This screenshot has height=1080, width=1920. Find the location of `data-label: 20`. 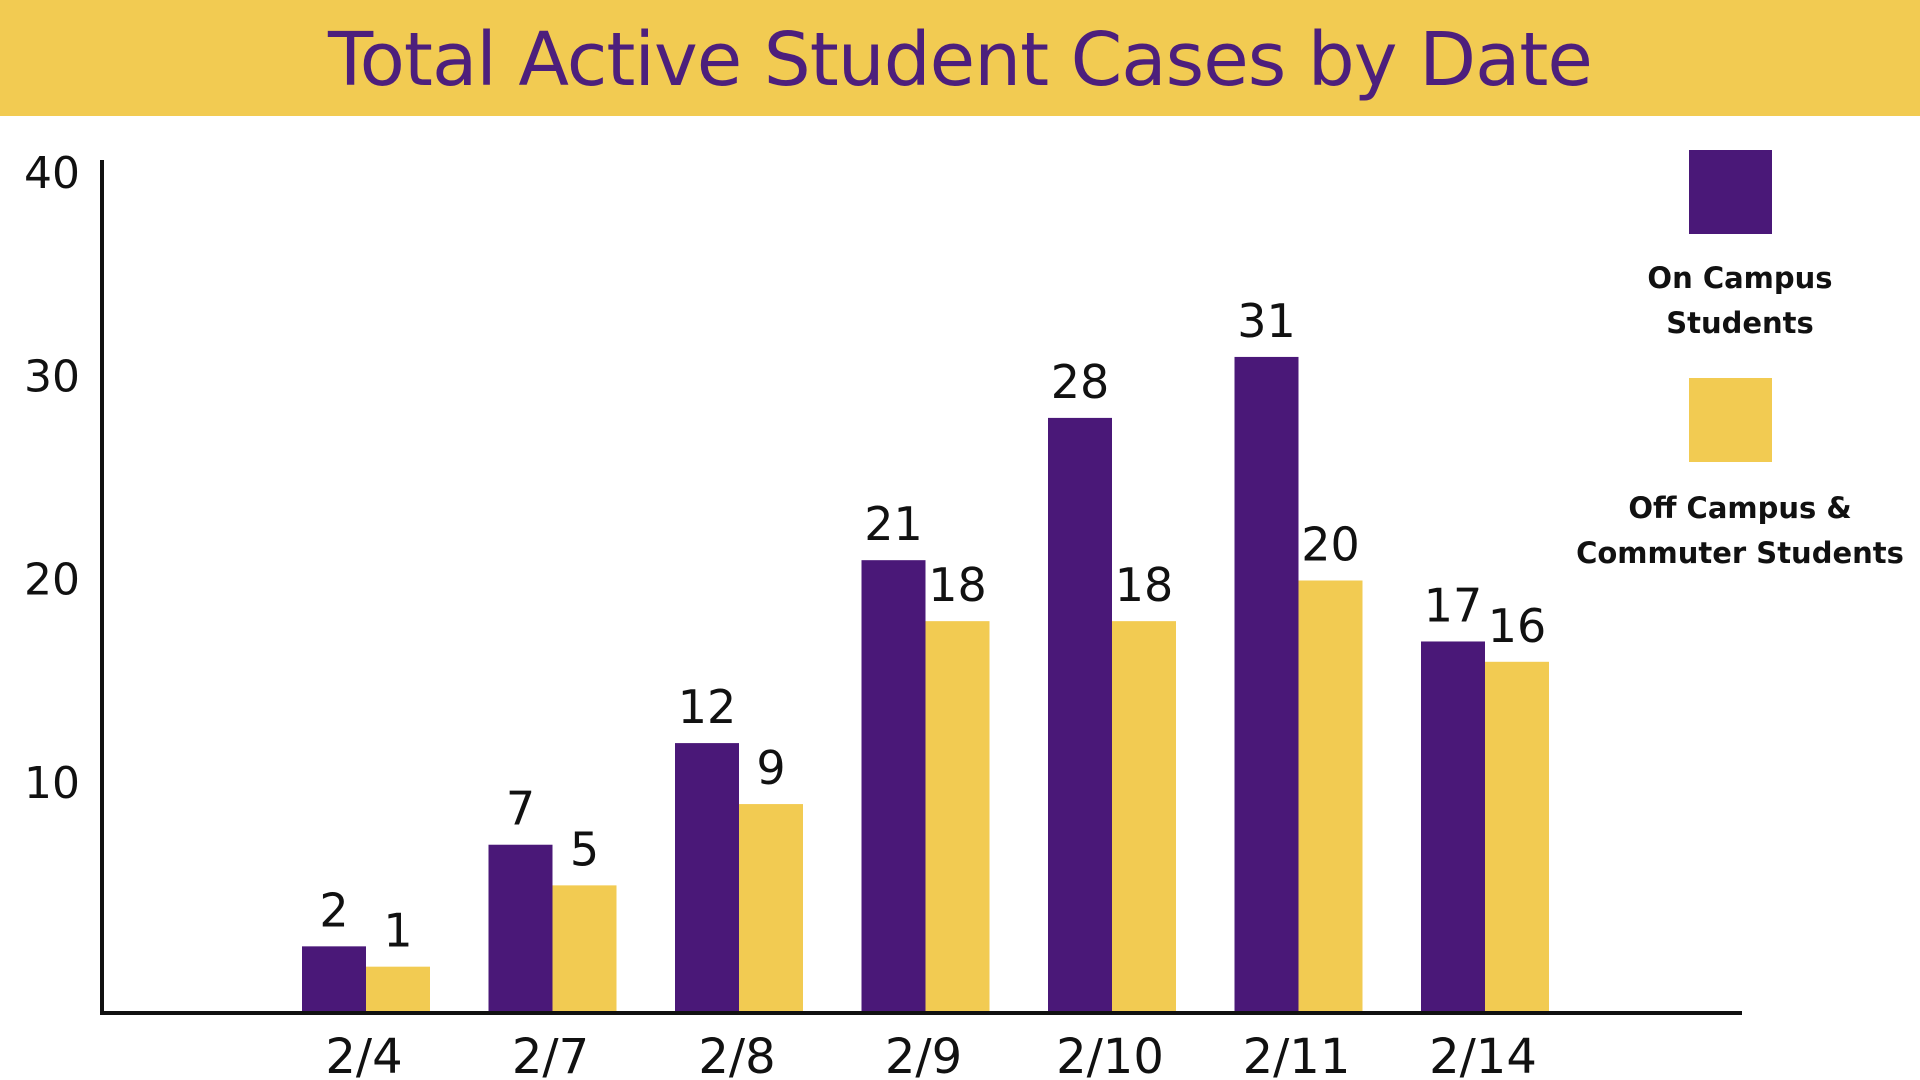

data-label: 20 is located at coordinates (1330, 545).